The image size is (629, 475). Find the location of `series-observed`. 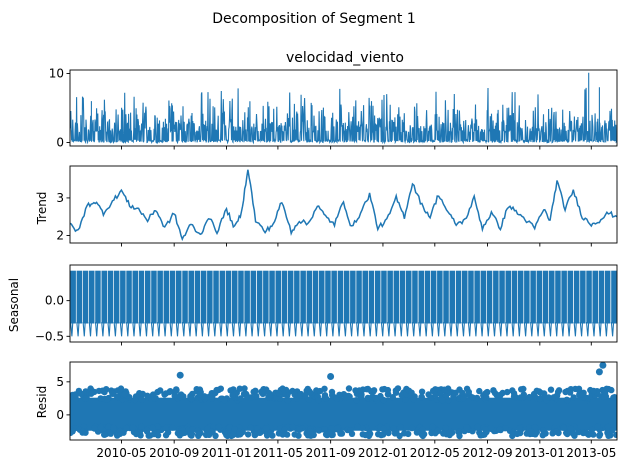

series-observed is located at coordinates (343, 108).